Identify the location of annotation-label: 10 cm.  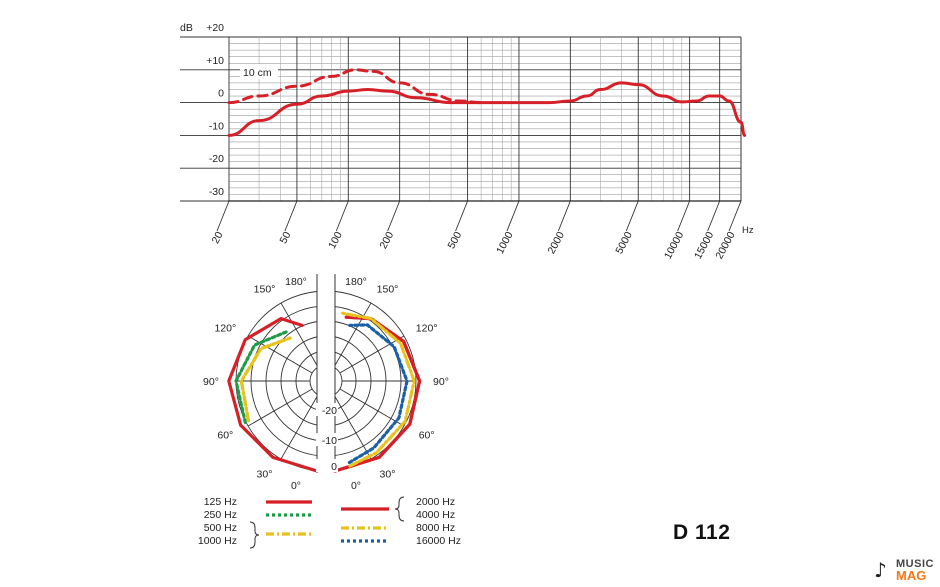
(257, 73).